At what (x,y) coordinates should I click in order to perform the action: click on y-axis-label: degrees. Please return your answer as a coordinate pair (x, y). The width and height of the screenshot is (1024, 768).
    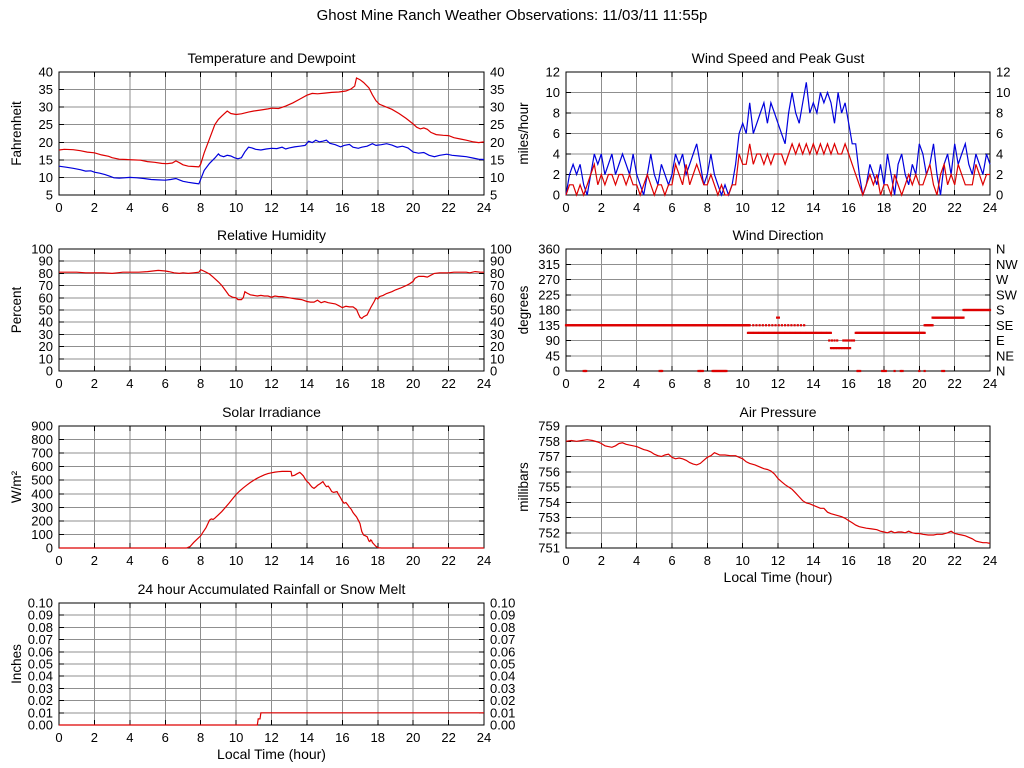
    Looking at the image, I should click on (523, 309).